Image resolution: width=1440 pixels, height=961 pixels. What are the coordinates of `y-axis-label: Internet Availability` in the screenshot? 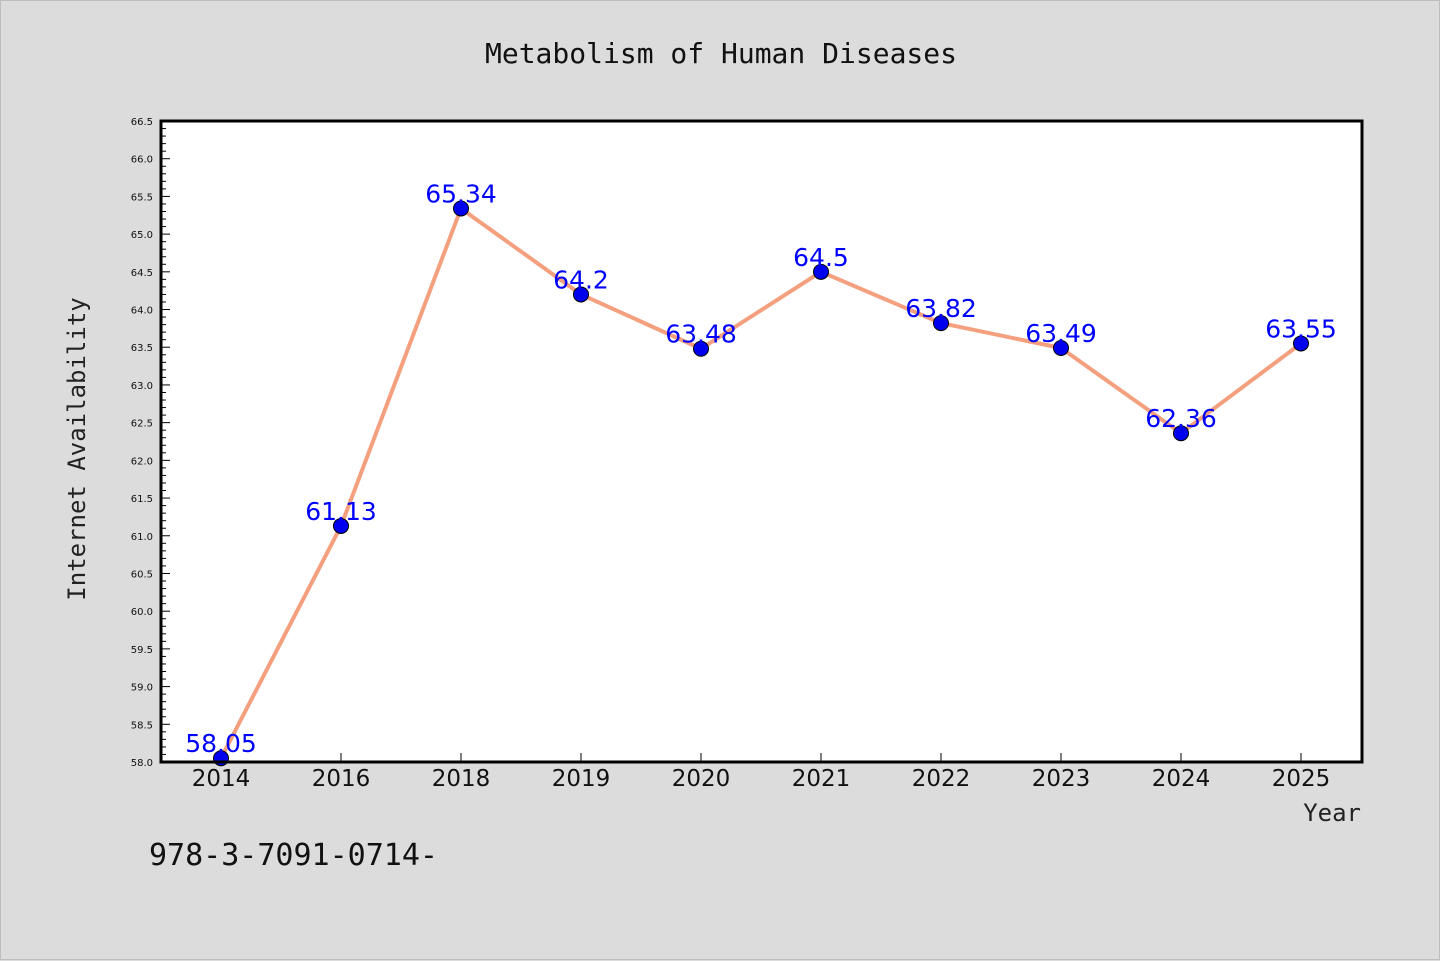 It's located at (77, 448).